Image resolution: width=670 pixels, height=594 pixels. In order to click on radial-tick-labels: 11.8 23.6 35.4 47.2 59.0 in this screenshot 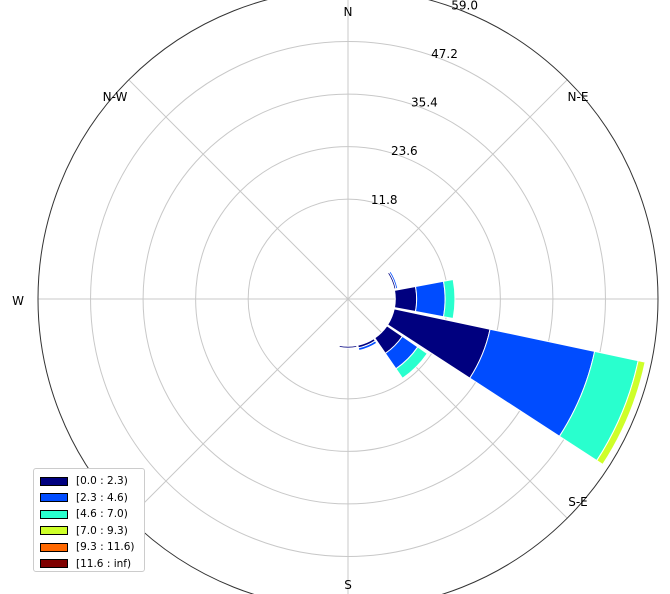, I will do `click(424, 103)`.